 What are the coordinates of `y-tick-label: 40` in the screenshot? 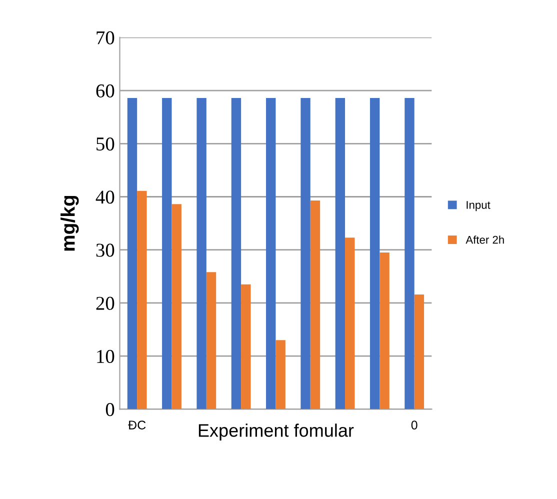 It's located at (105, 197).